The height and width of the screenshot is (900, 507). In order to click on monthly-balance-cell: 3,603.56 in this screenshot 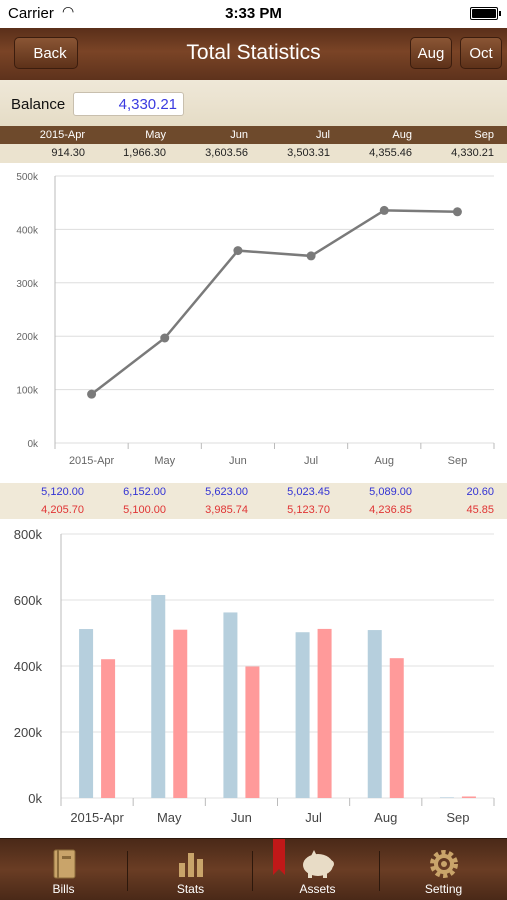, I will do `click(226, 153)`.